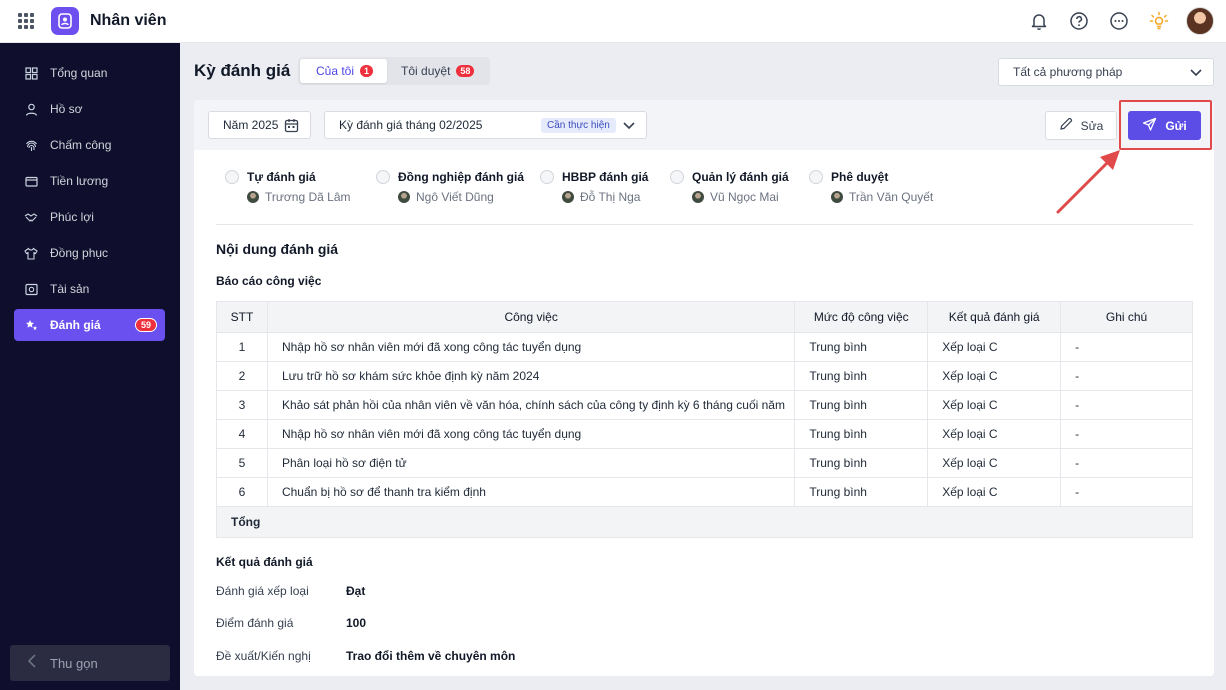 Image resolution: width=1226 pixels, height=690 pixels. What do you see at coordinates (26, 21) in the screenshot?
I see `app-grid-icon` at bounding box center [26, 21].